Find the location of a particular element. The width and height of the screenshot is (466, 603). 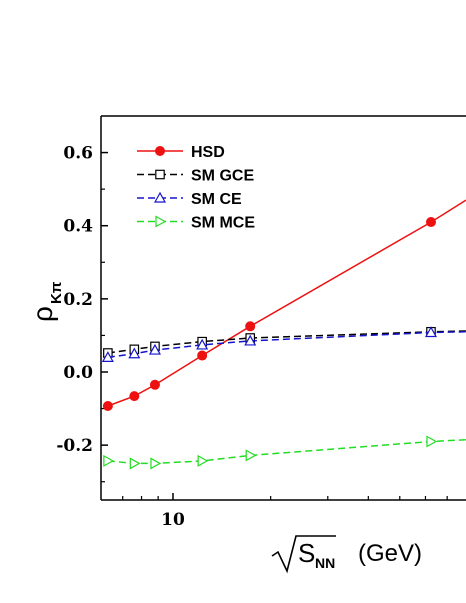

legend-item-hsd: HSD is located at coordinates (181, 152).